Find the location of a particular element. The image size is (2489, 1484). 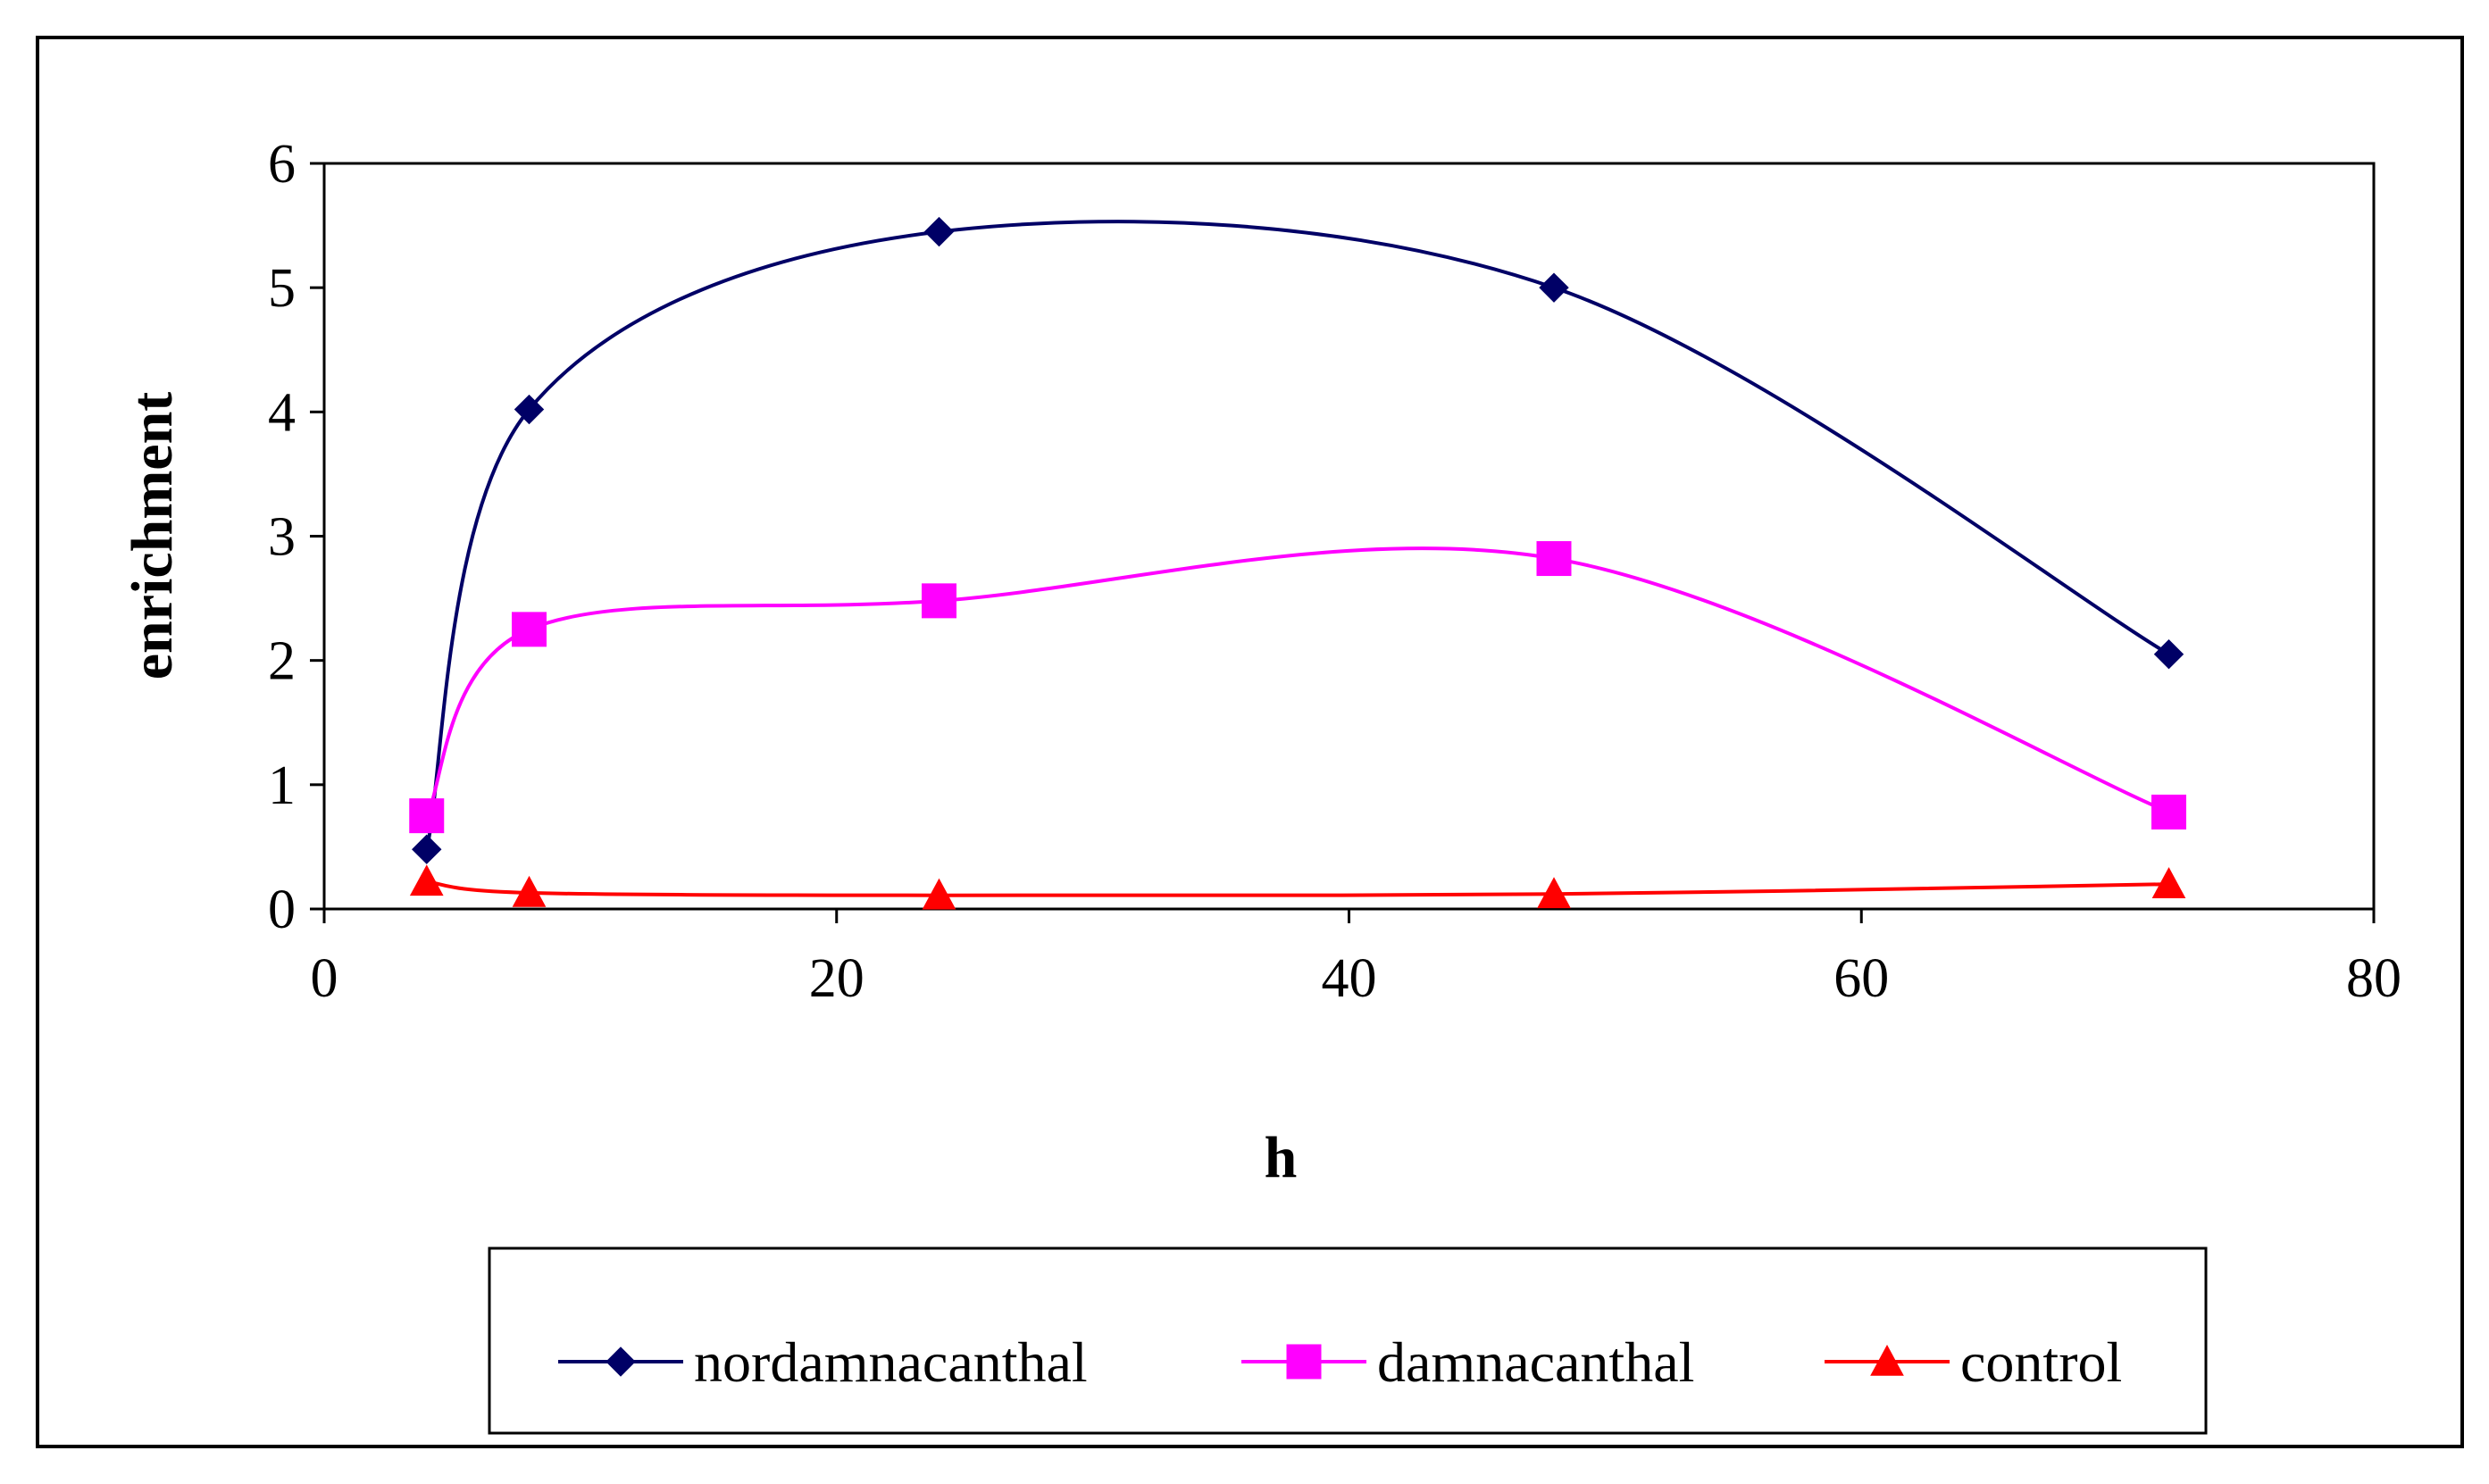

y-tick-label: 2 is located at coordinates (282, 661).